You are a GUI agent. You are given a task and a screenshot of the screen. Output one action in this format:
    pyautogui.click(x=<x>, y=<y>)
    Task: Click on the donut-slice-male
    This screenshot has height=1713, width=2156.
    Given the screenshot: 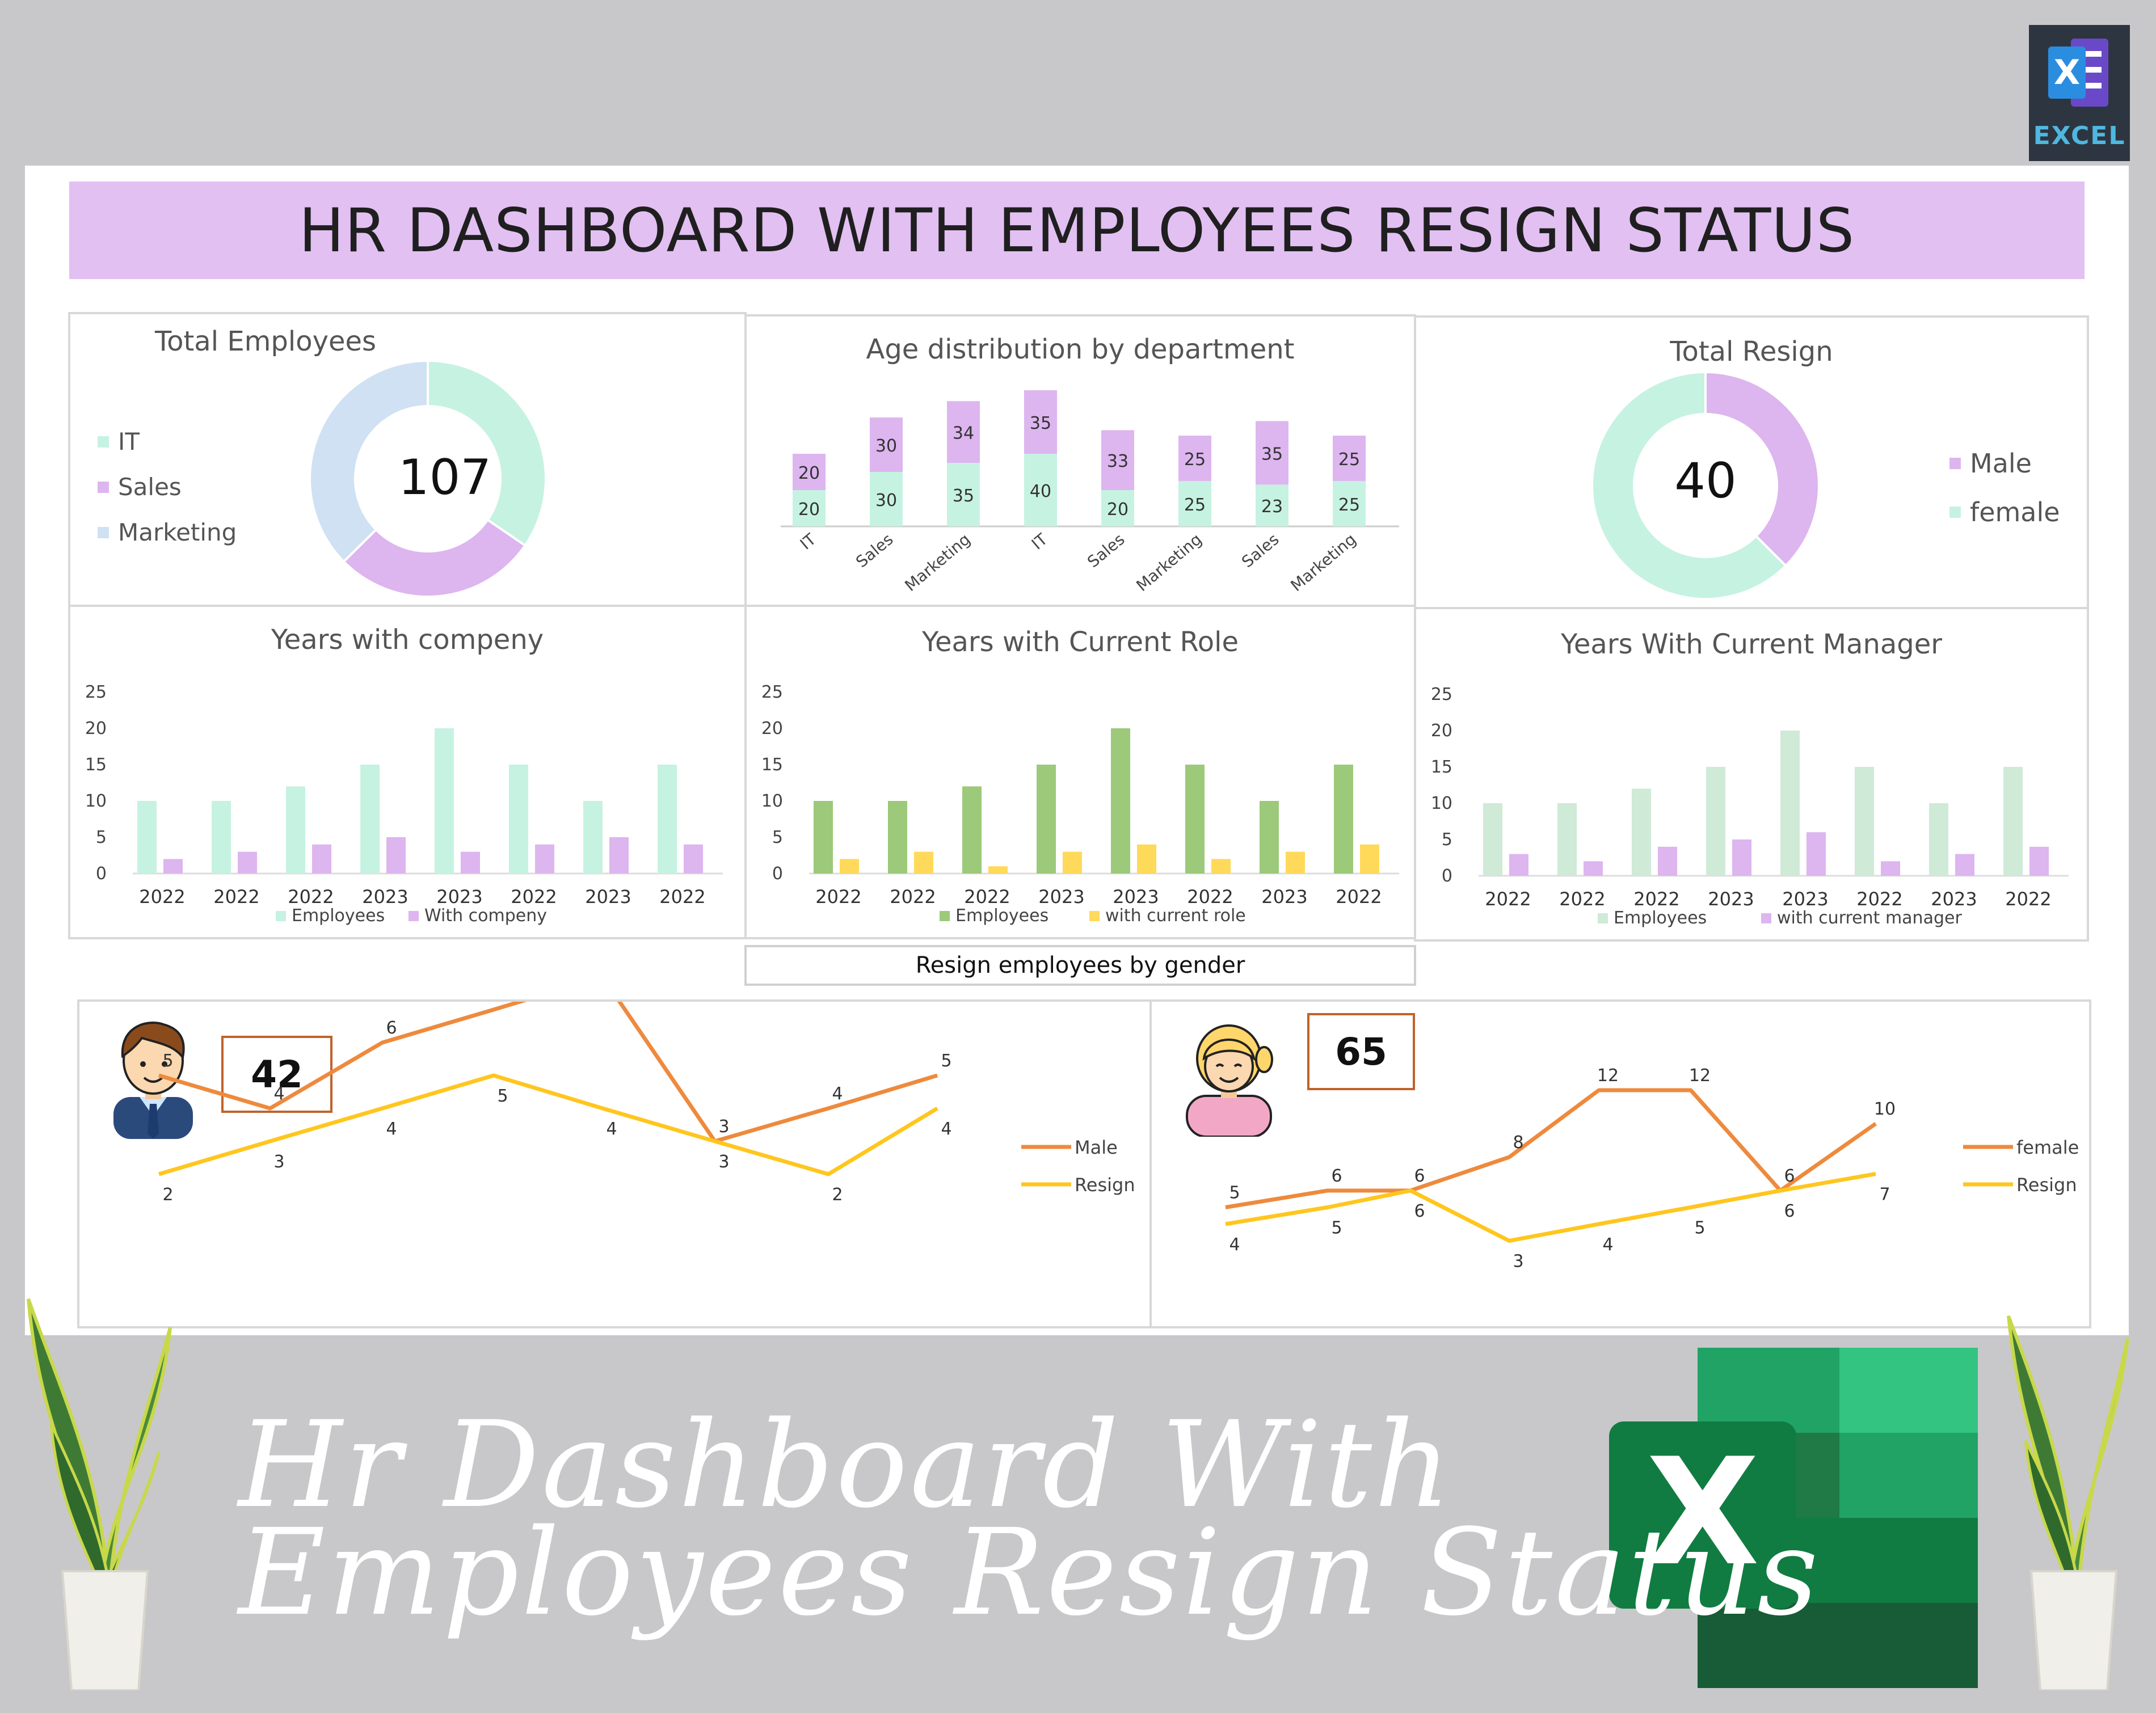 What is the action you would take?
    pyautogui.click(x=1762, y=469)
    